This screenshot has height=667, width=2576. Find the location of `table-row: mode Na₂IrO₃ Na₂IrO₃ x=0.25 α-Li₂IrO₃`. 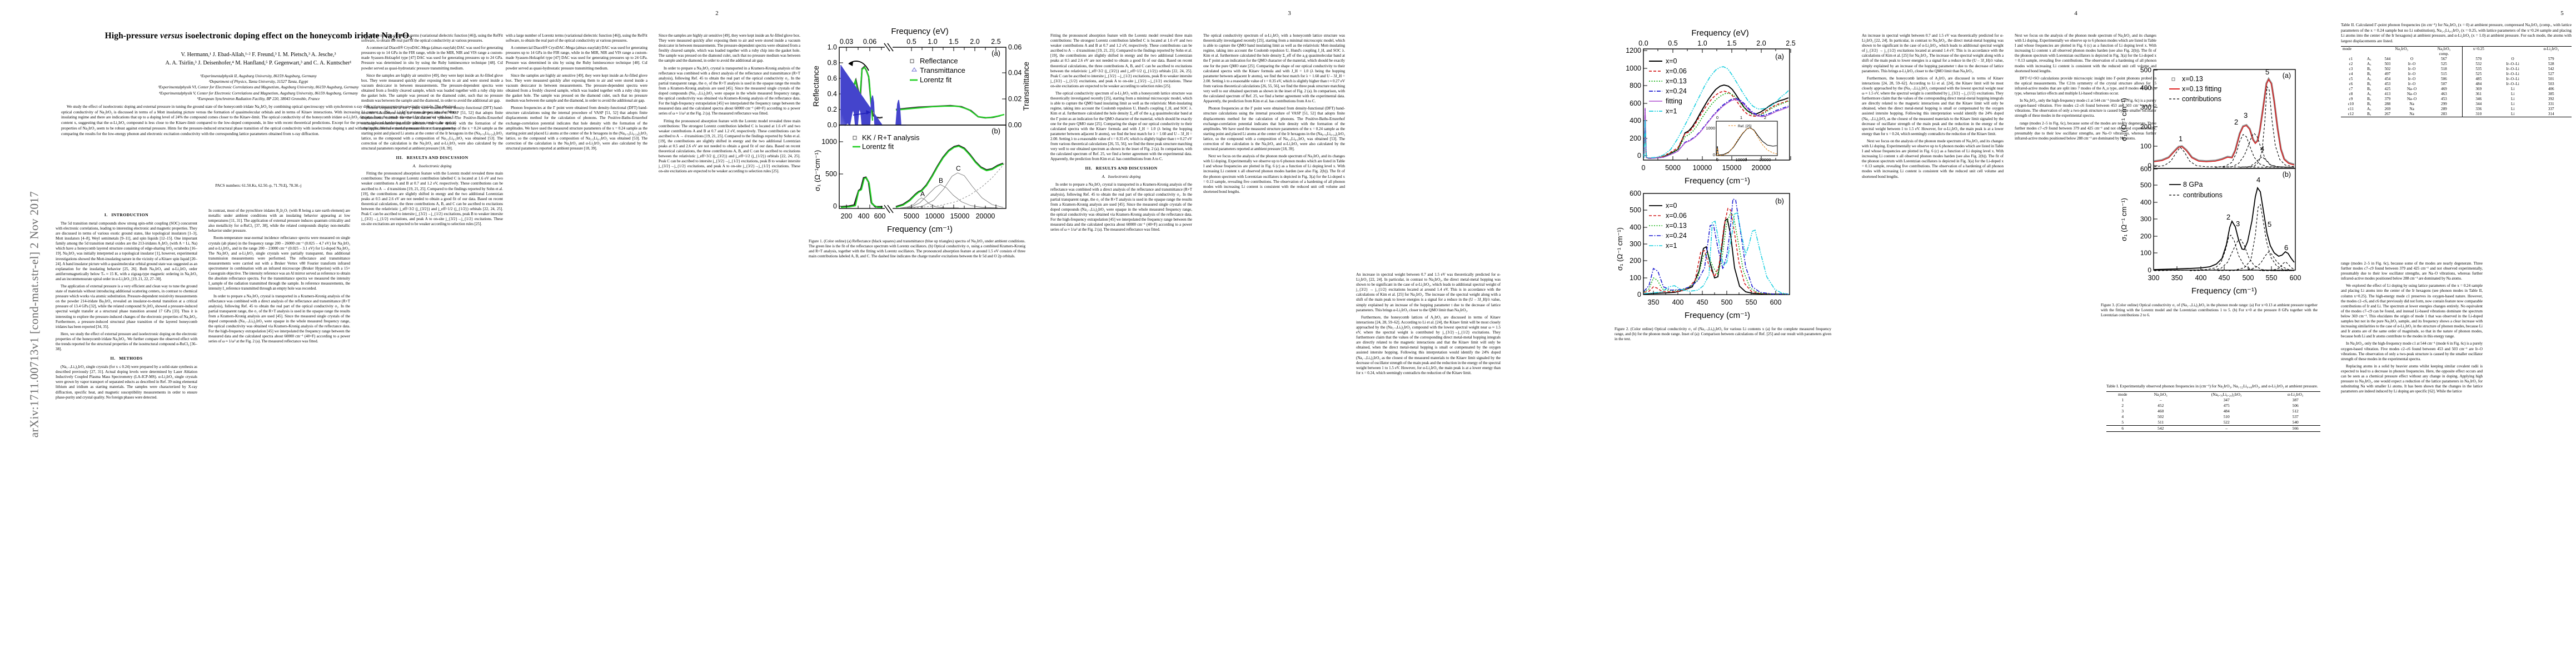

table-row: mode Na₂IrO₃ Na₂IrO₃ x=0.25 α-Li₂IrO₃ is located at coordinates (2456, 49).